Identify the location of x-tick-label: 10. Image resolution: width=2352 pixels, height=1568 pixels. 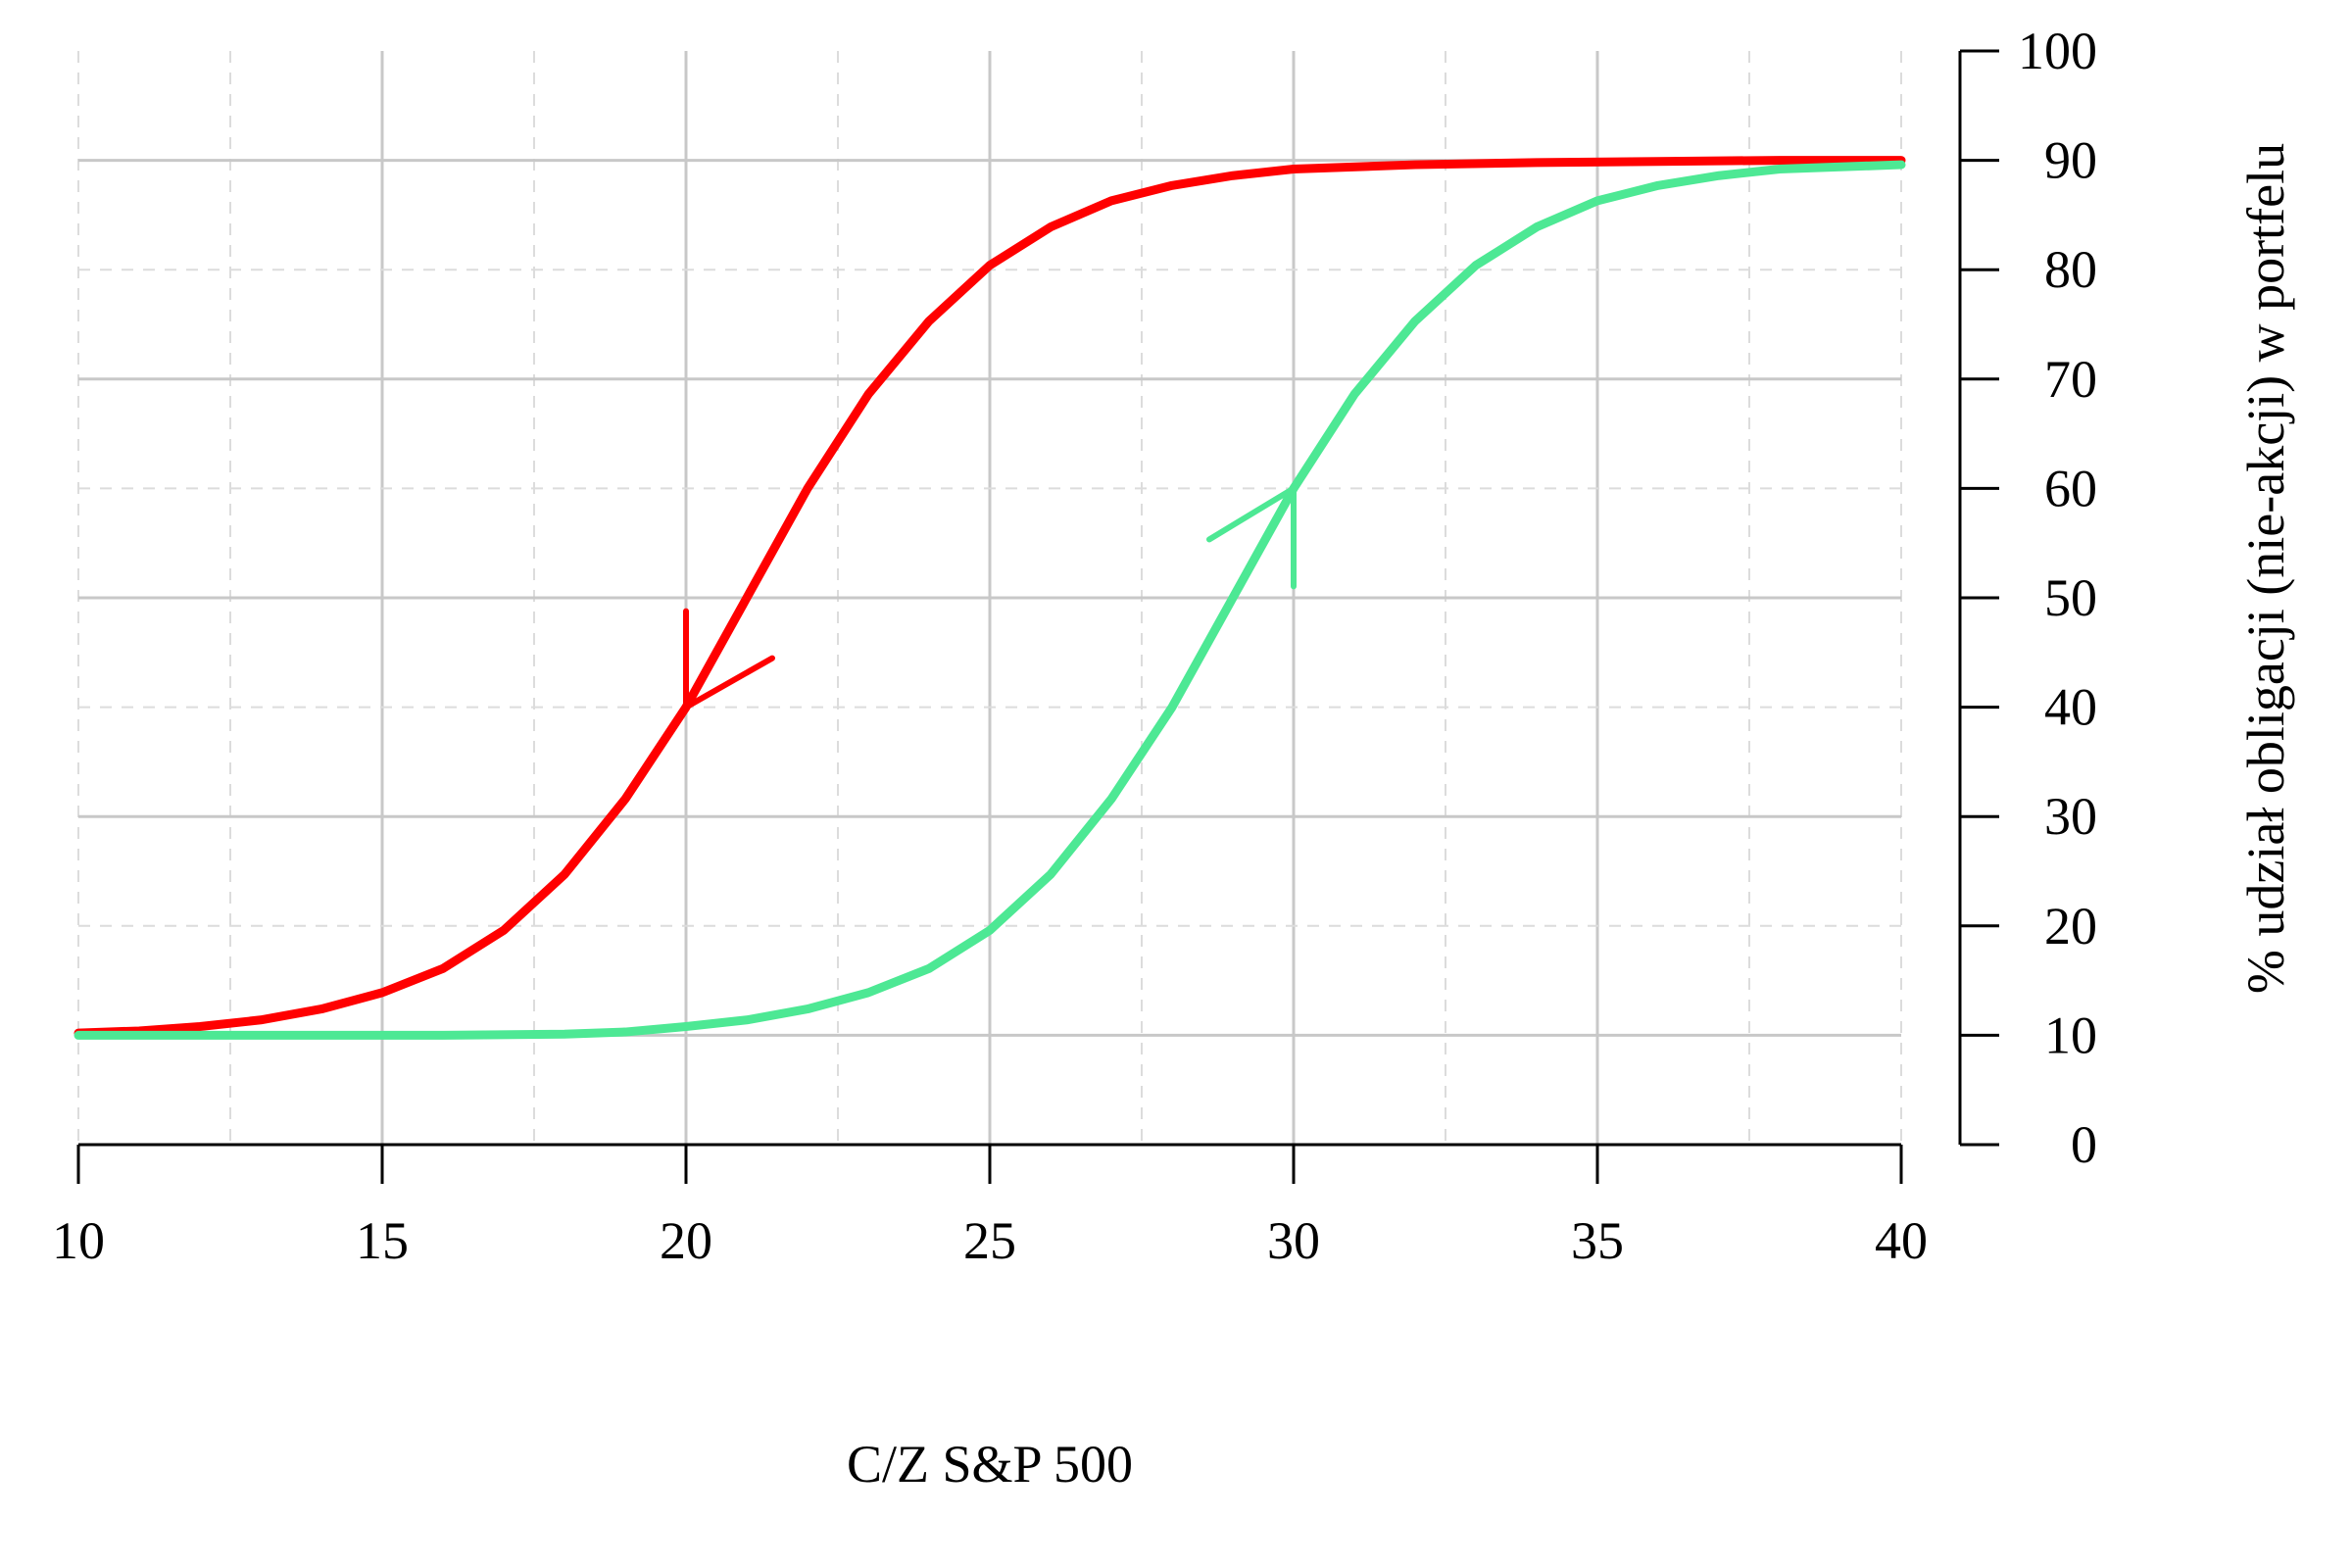
(78, 1240).